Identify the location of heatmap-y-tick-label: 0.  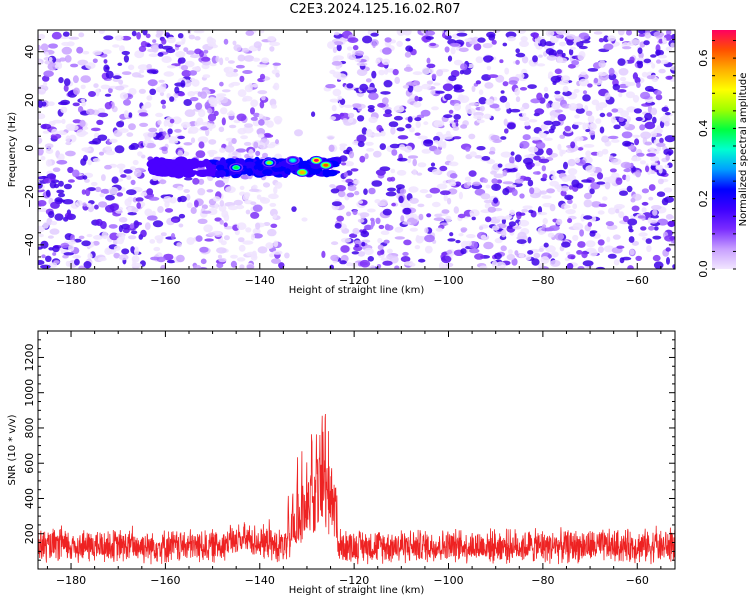
(29, 148).